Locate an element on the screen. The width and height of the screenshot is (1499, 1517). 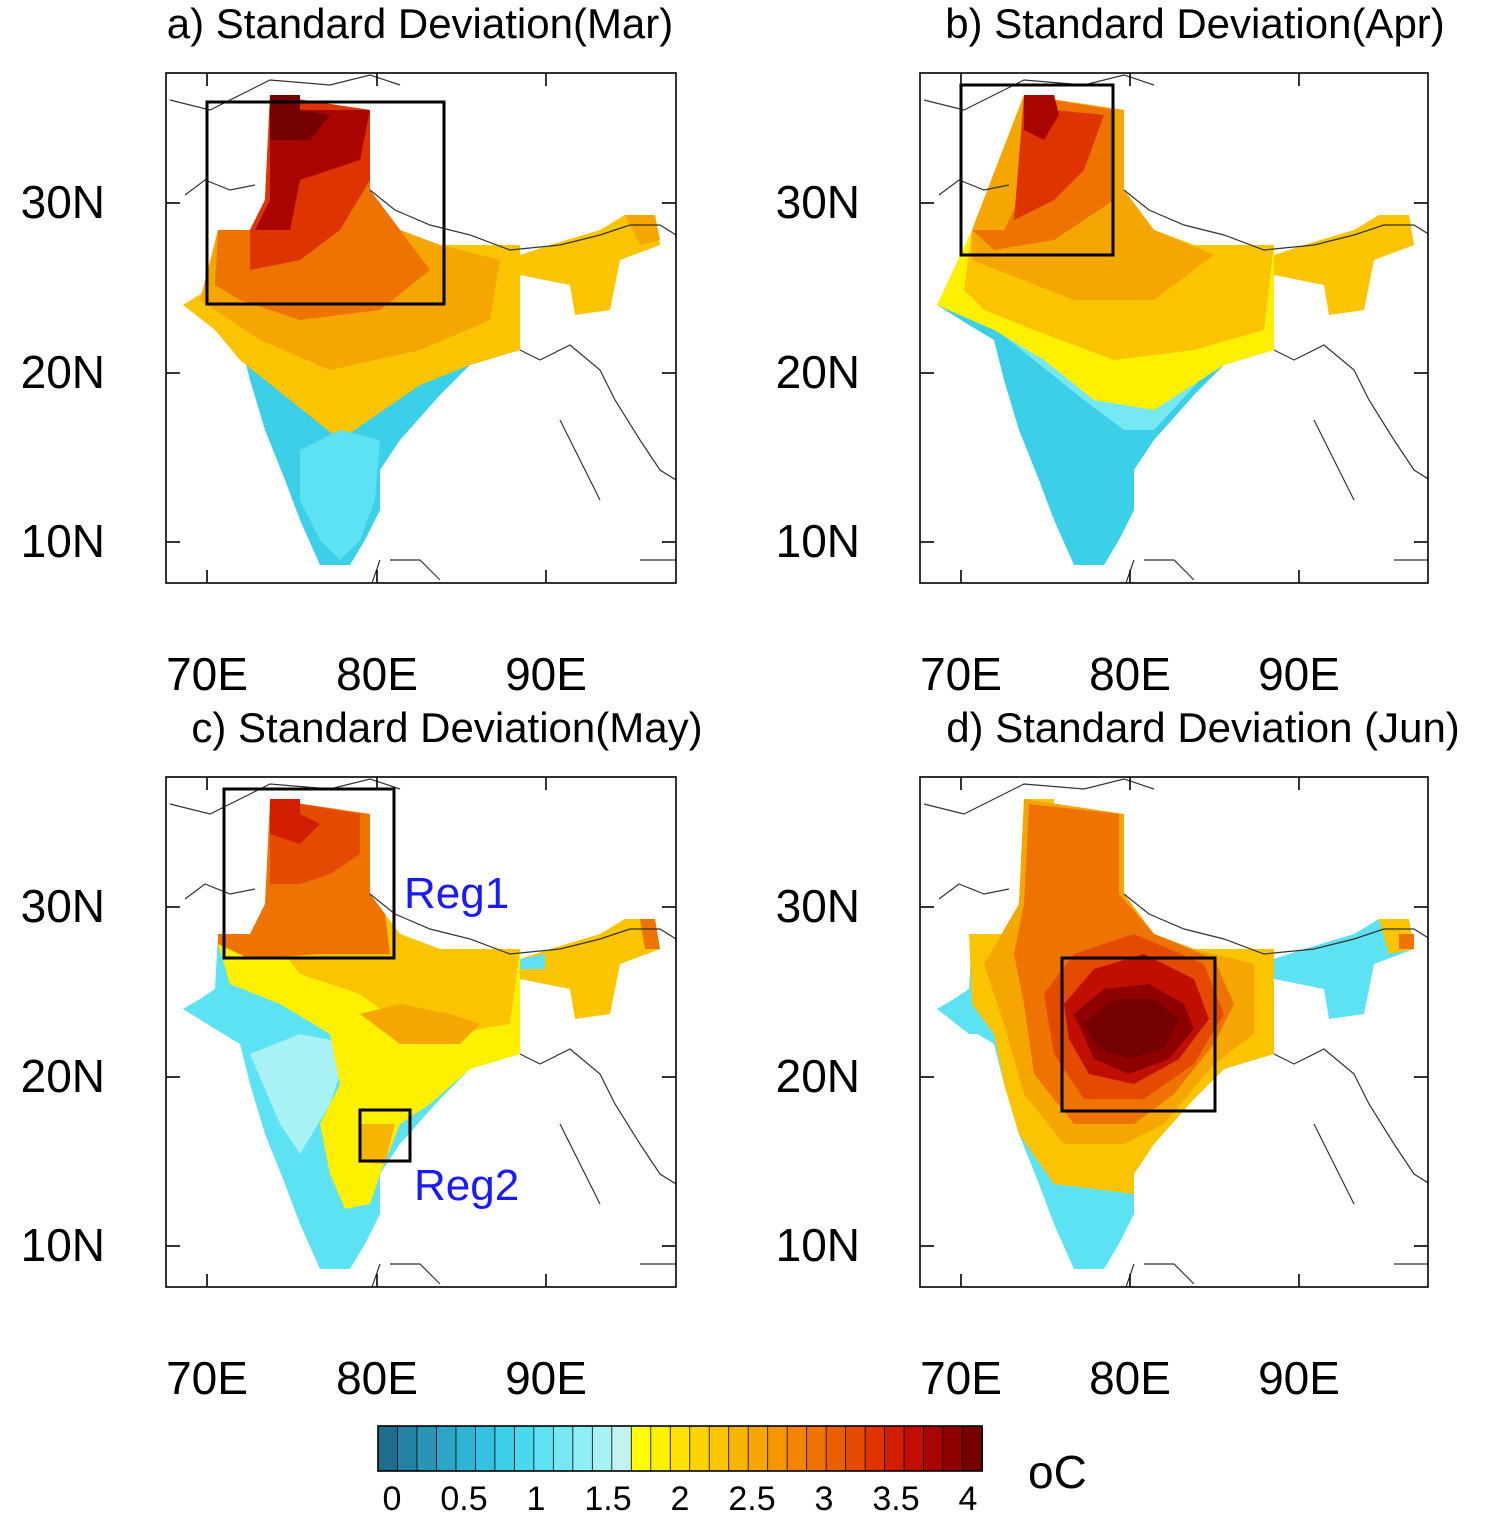
colorbar-ticks: 0 0.5 1 1.5 2 2.5 3 3.5 4 is located at coordinates (680, 1498).